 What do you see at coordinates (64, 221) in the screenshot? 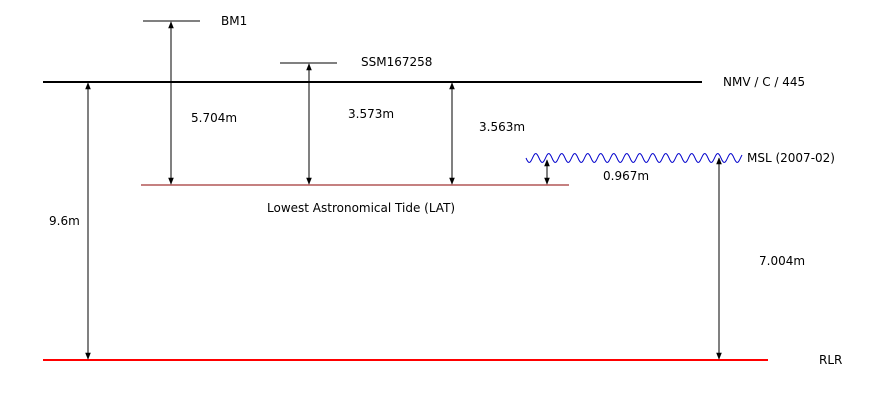
I see `nmv-to-rlr-value: 9.6m` at bounding box center [64, 221].